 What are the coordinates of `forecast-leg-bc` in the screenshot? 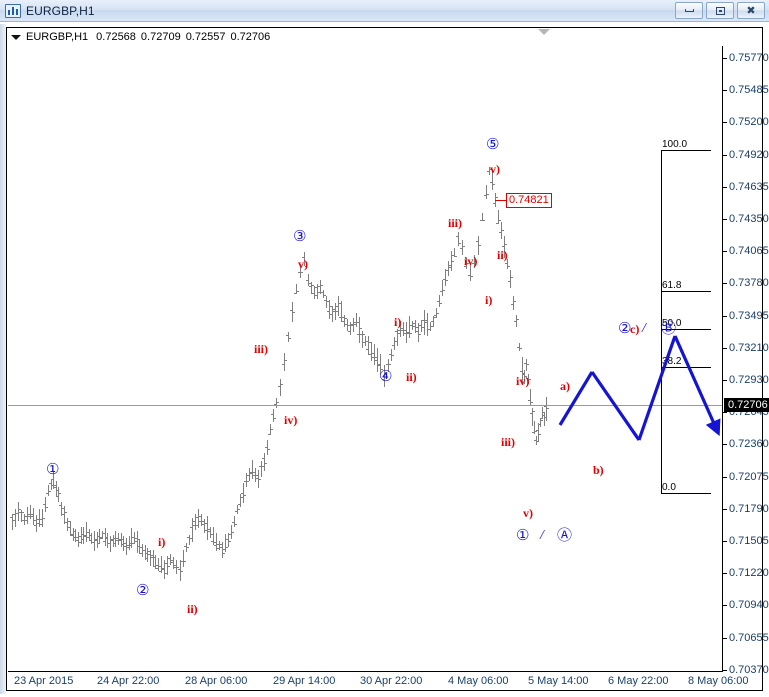 It's located at (657, 388).